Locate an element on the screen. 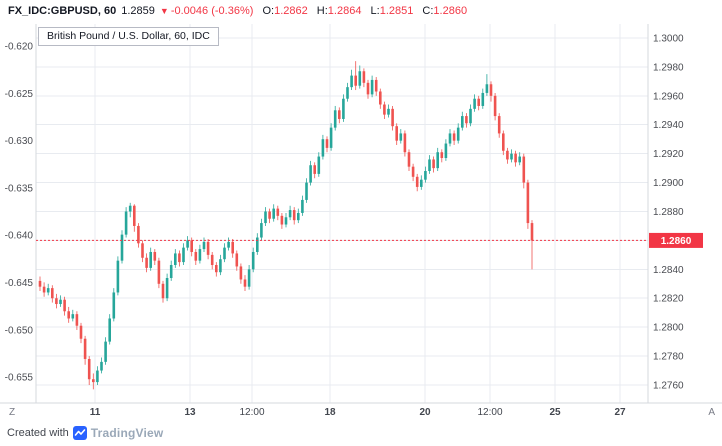 Image resolution: width=722 pixels, height=446 pixels. price-change: -0.0046 (-0.36%) is located at coordinates (212, 11).